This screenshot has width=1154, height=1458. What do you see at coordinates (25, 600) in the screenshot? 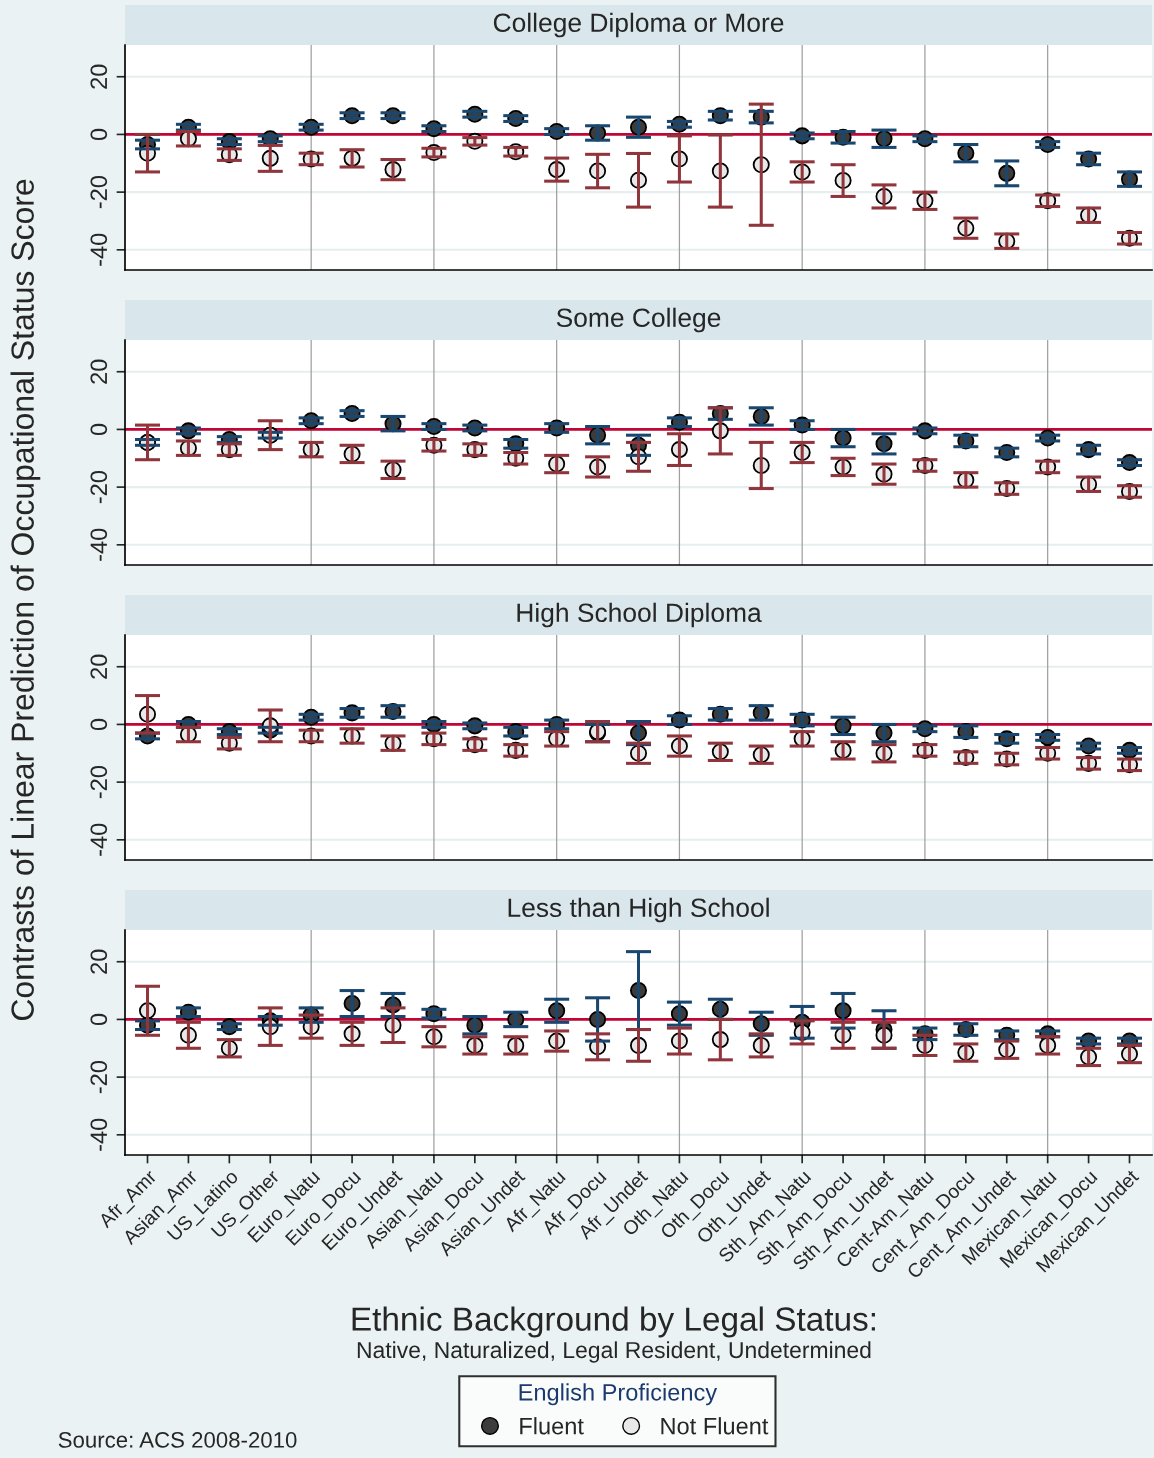
I see `y-axis-title: Contrasts of Linear Prediction of Occupational Status Score` at bounding box center [25, 600].